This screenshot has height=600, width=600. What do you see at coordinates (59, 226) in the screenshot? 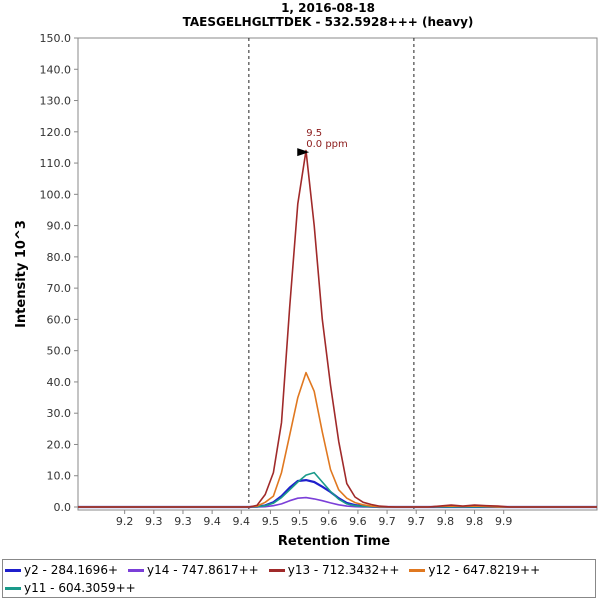
I see `y-tick-label: 90.0` at bounding box center [59, 226].